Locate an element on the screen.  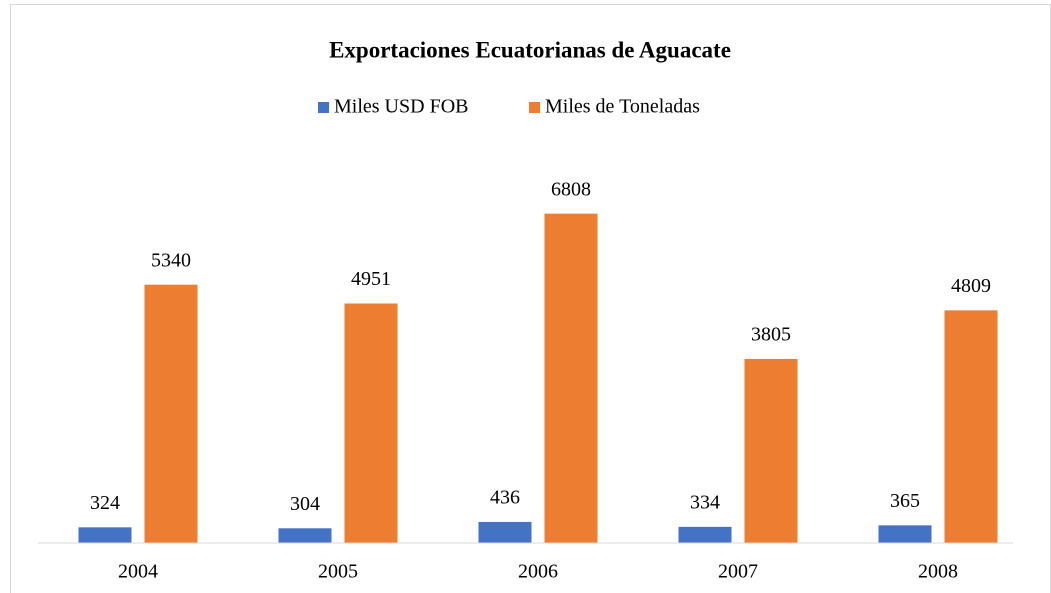
data-label: 4809 is located at coordinates (971, 286).